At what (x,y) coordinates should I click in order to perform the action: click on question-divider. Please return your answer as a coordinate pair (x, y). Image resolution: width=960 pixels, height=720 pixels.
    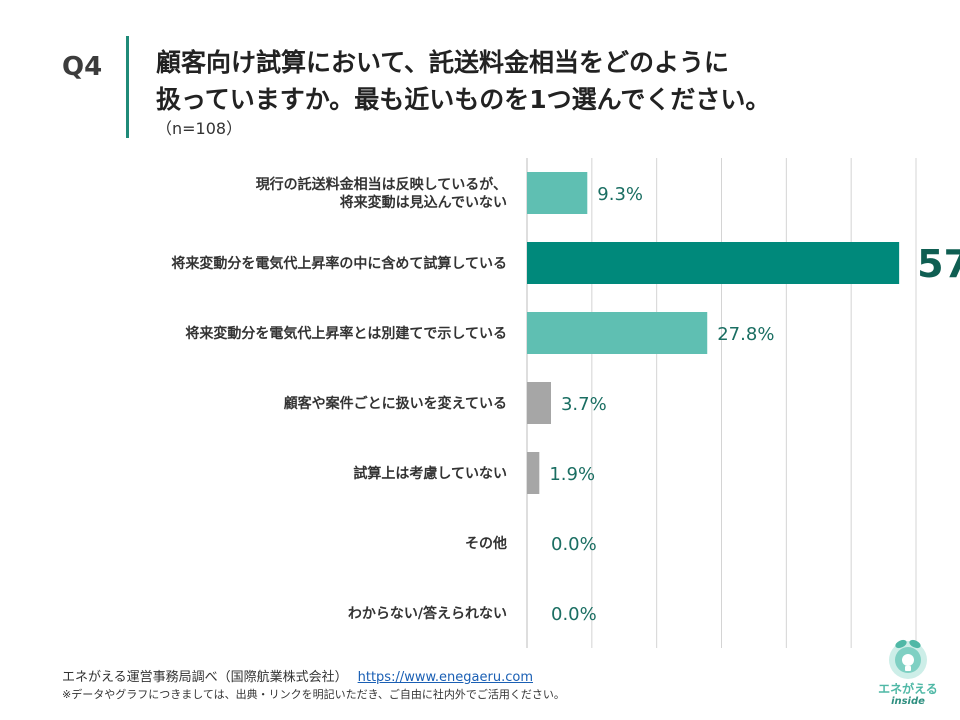
    Looking at the image, I should click on (127, 87).